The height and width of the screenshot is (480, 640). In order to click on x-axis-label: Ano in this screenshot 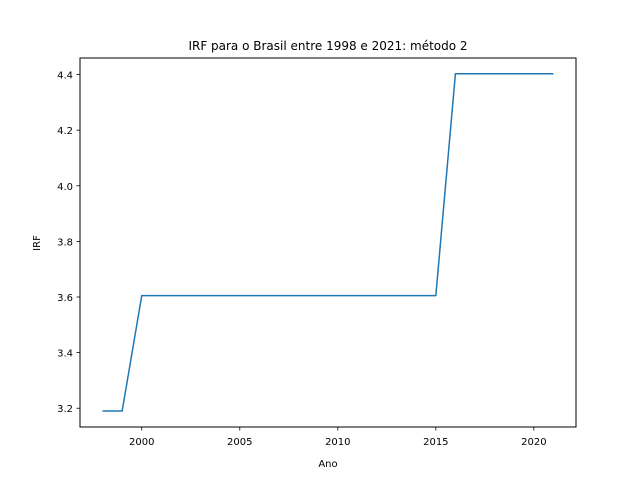, I will do `click(327, 464)`.